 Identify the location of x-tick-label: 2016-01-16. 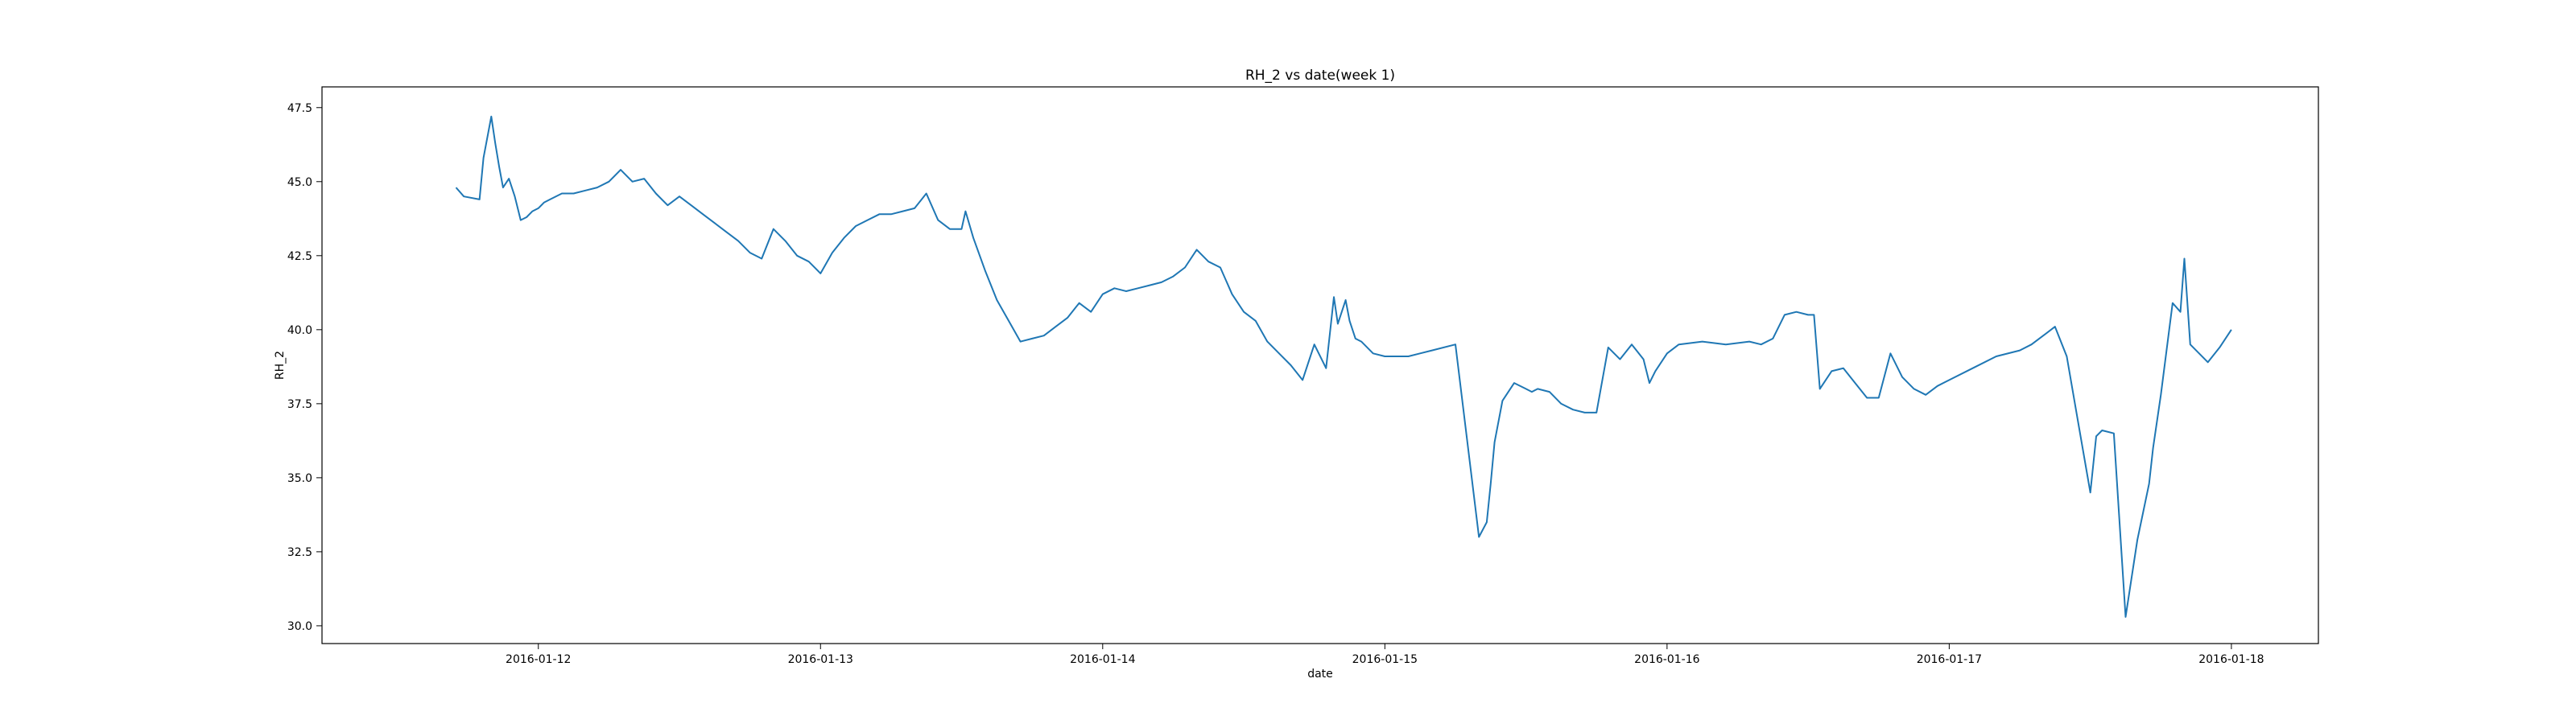
(1666, 659).